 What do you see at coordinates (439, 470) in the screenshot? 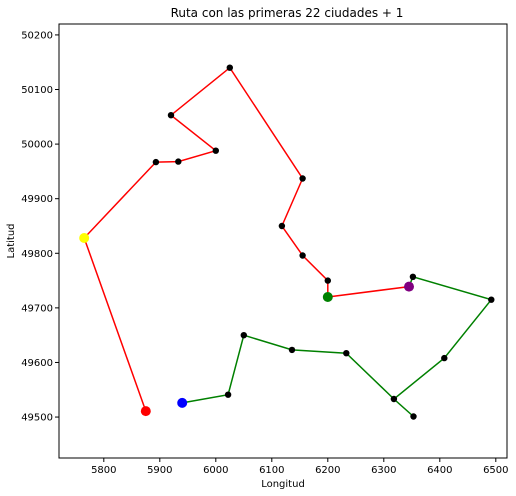
I see `x-tick-label: 6400` at bounding box center [439, 470].